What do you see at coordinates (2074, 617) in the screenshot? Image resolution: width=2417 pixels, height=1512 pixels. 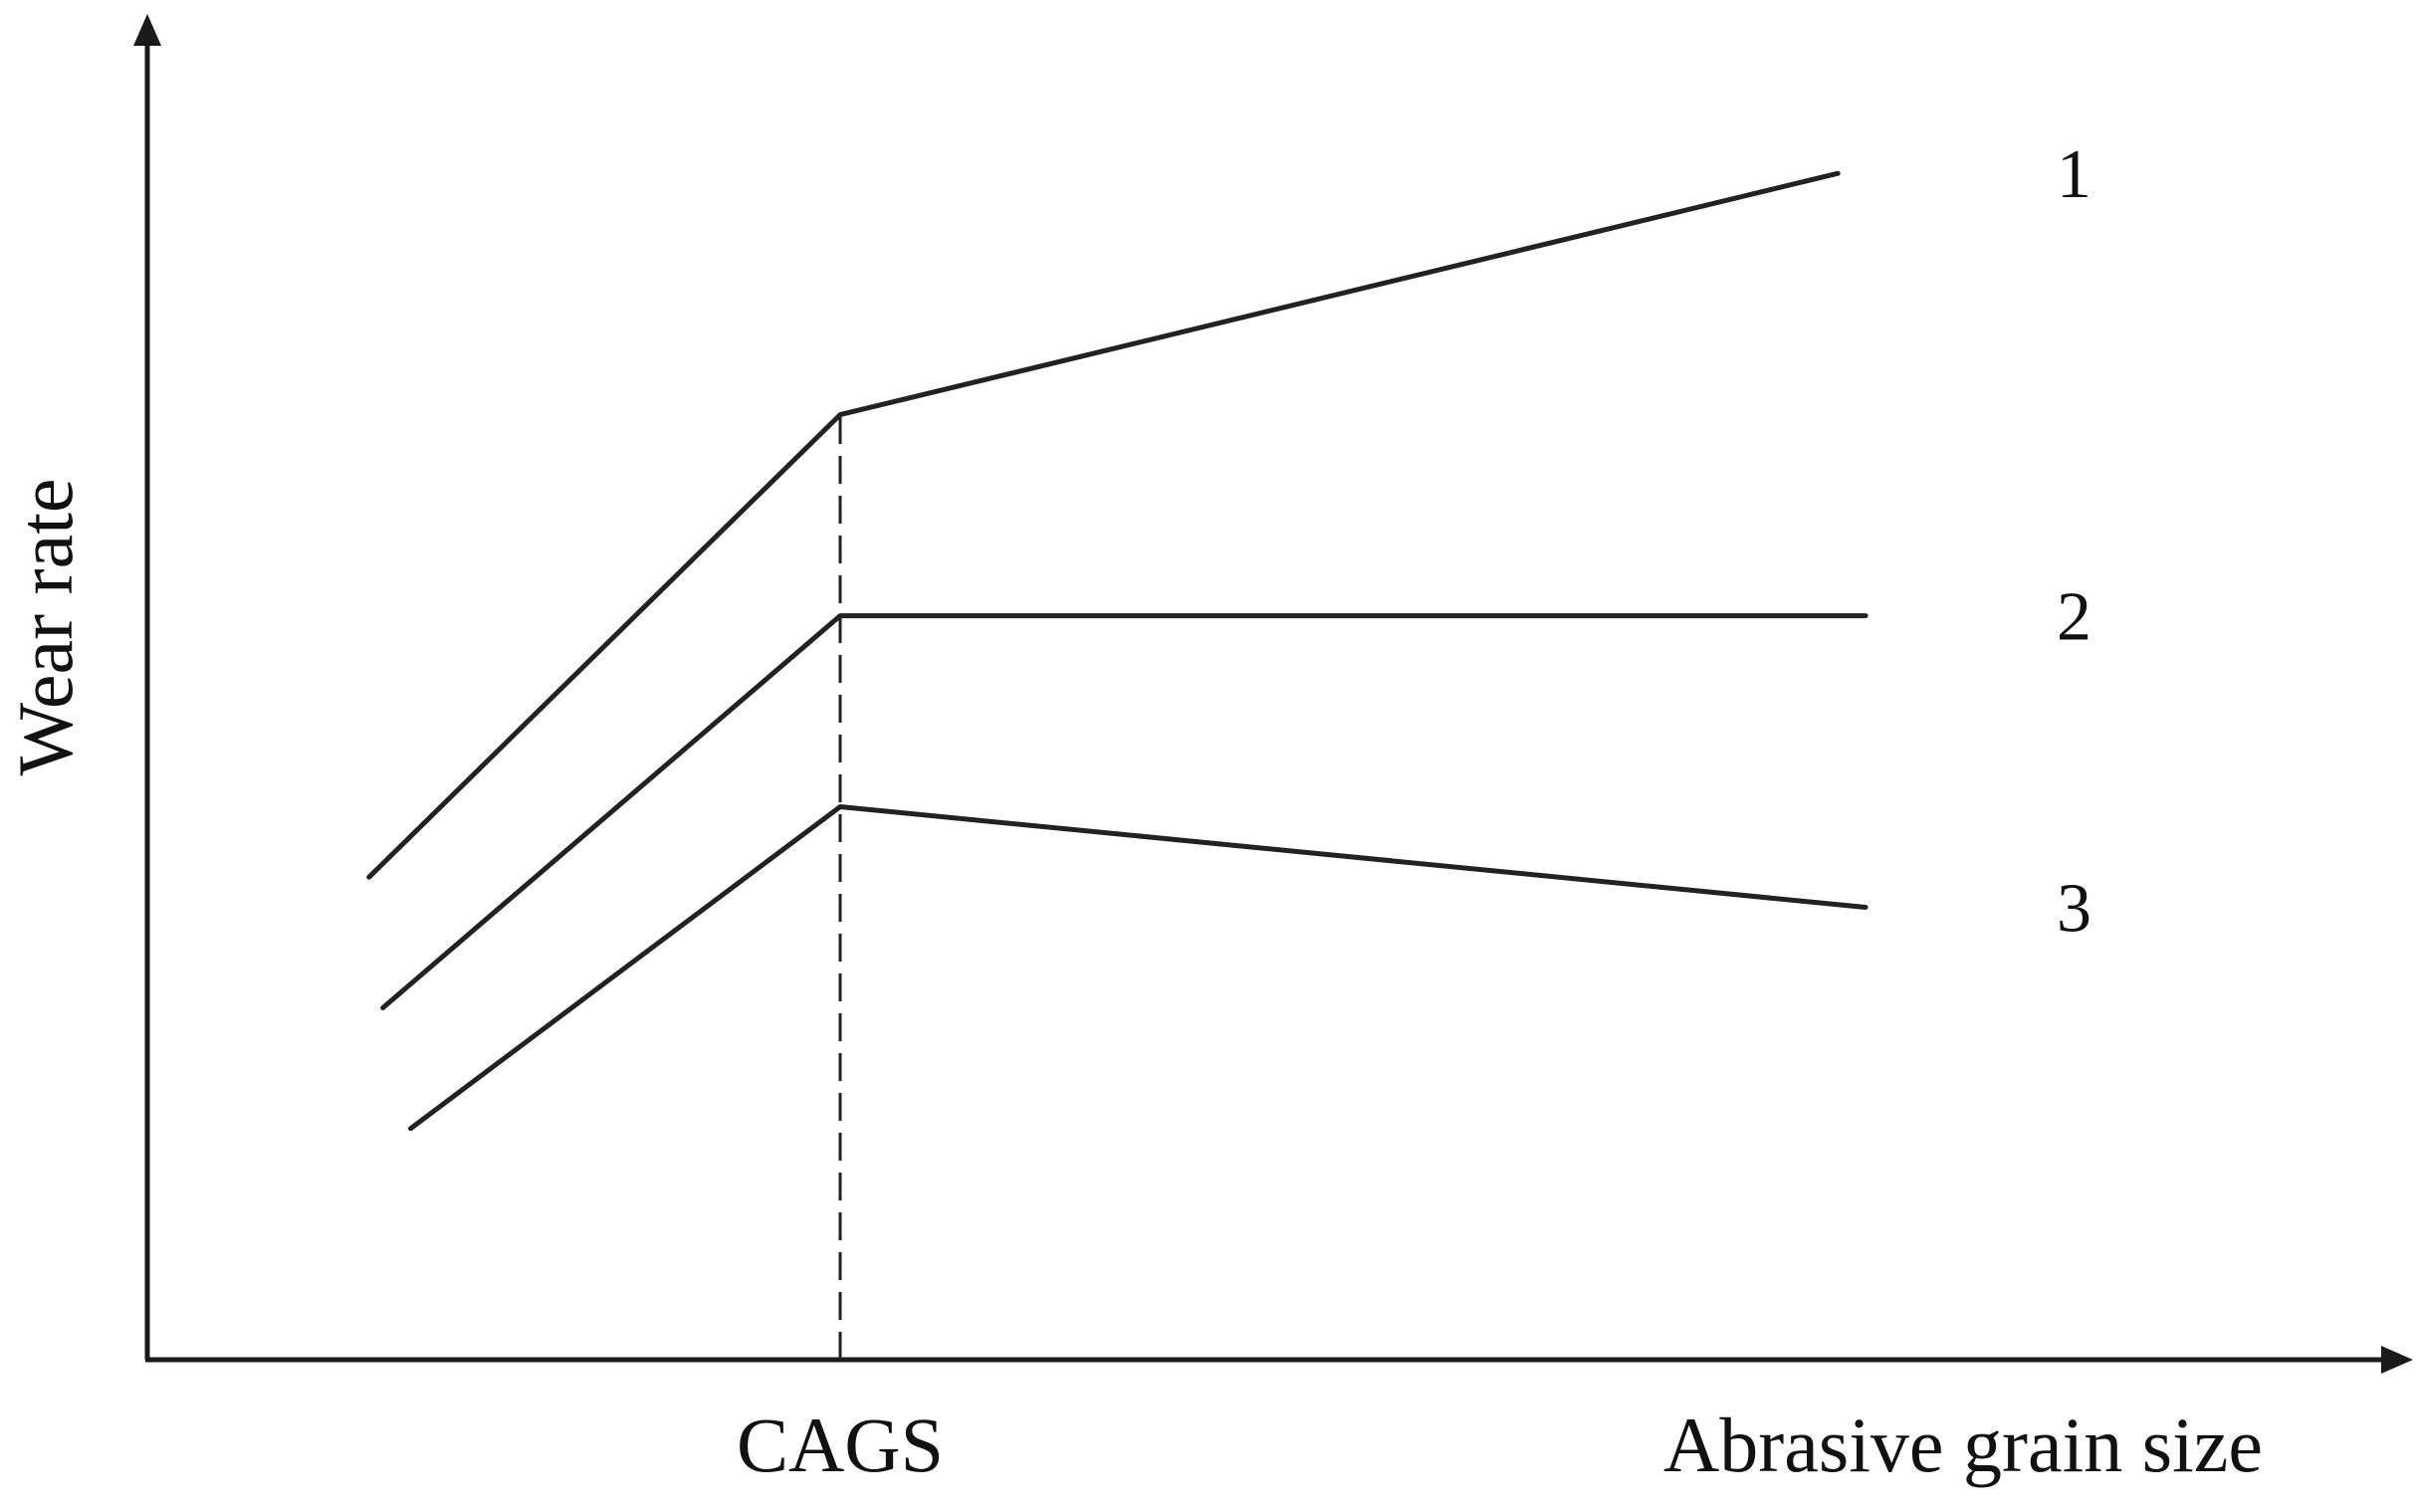 I see `series-label-2: 2` at bounding box center [2074, 617].